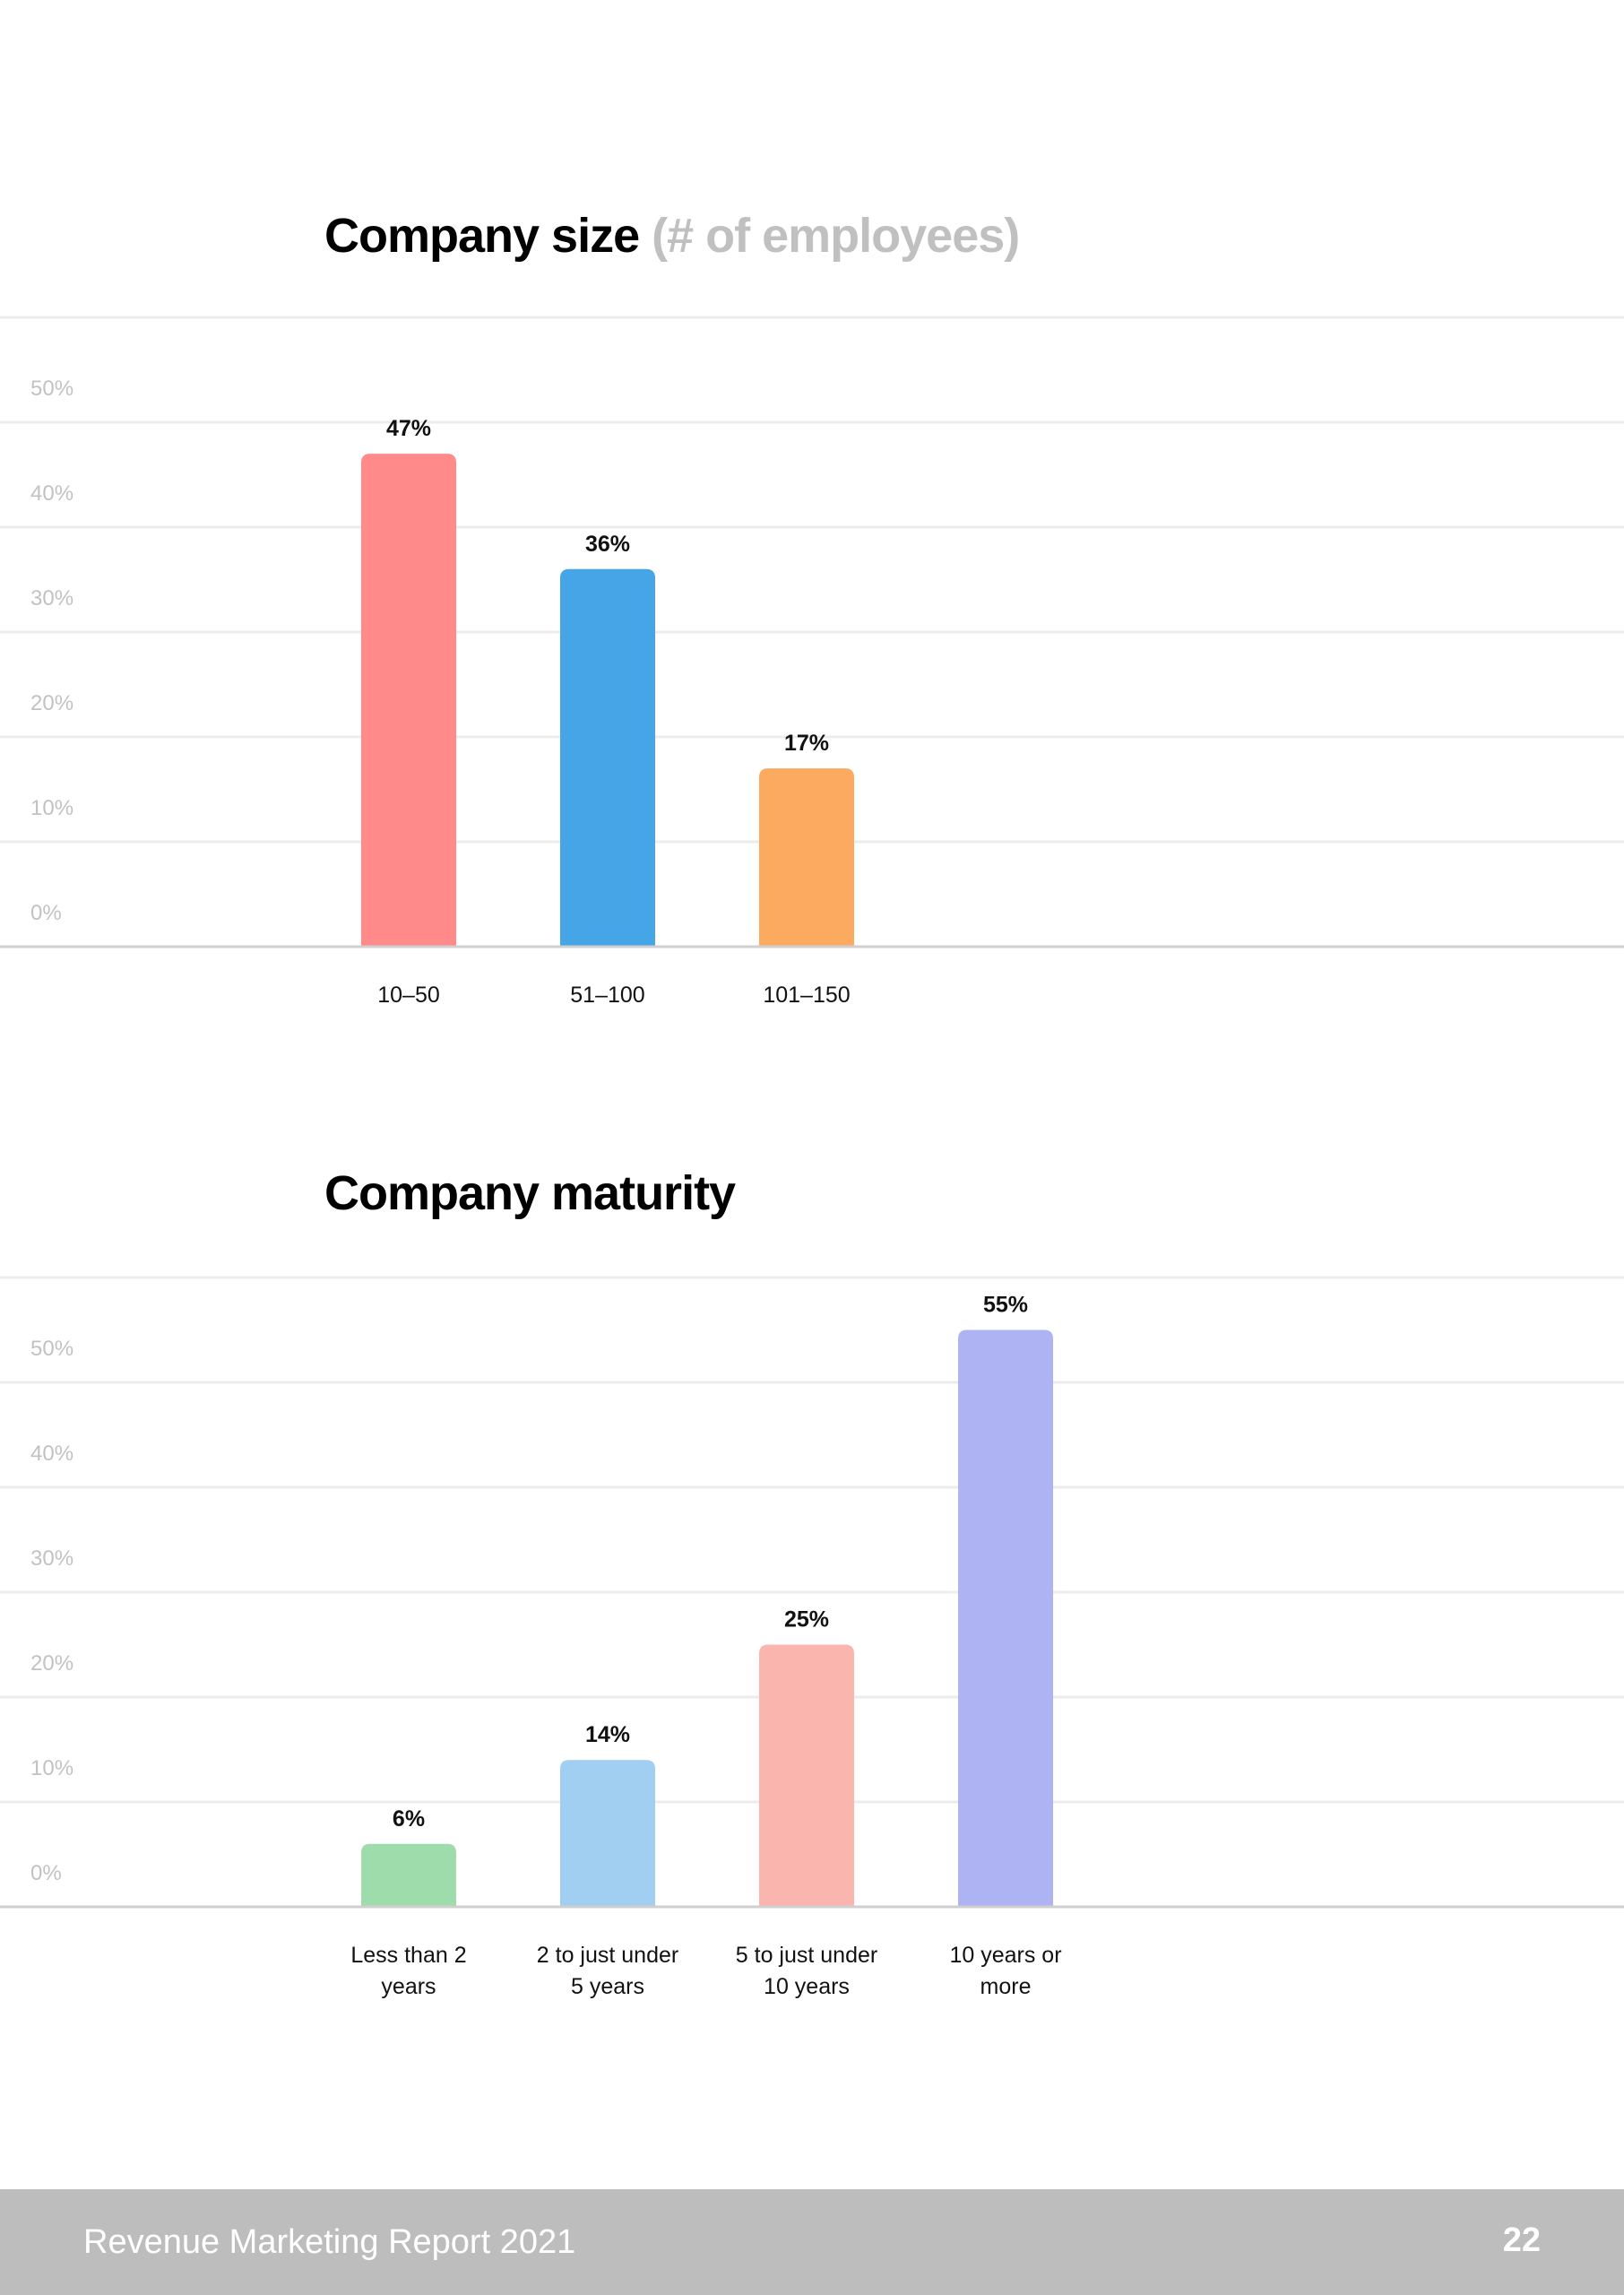 Image resolution: width=1624 pixels, height=2295 pixels. Describe the element at coordinates (607, 1734) in the screenshot. I see `data-label: 14%` at that location.